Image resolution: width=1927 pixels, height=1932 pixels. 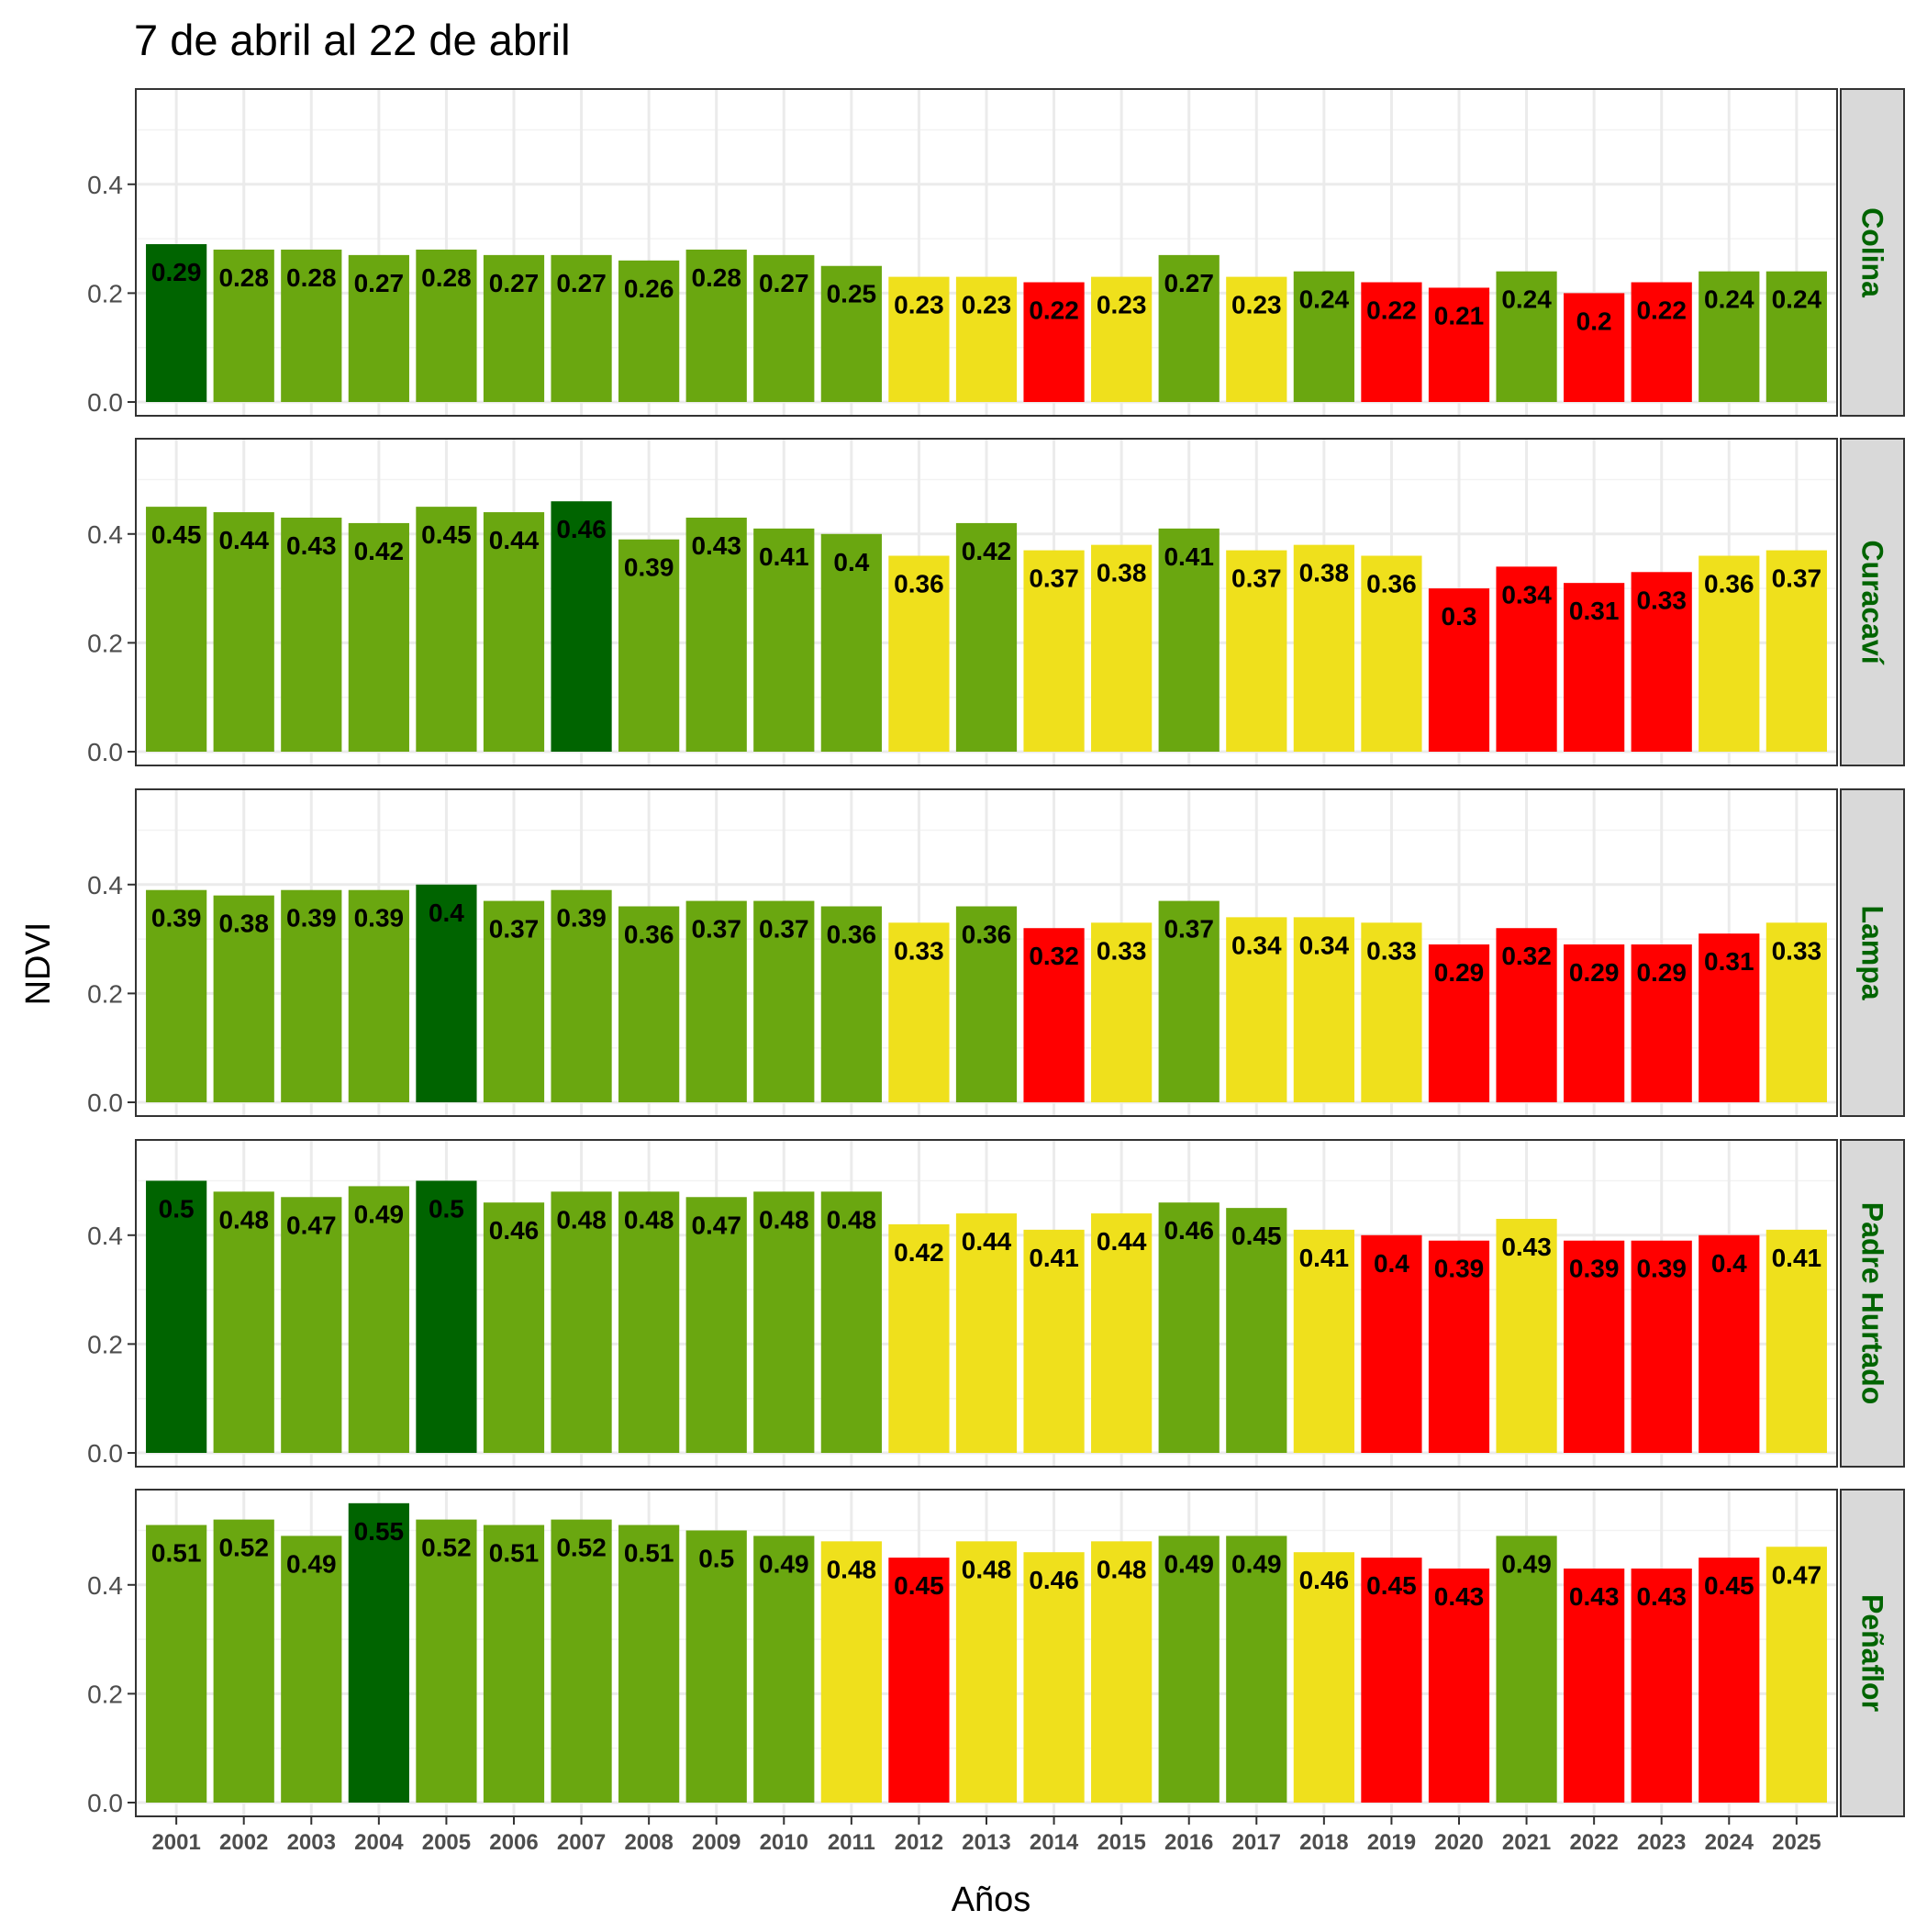 What do you see at coordinates (1391, 950) in the screenshot?
I see `data-label: 0.33` at bounding box center [1391, 950].